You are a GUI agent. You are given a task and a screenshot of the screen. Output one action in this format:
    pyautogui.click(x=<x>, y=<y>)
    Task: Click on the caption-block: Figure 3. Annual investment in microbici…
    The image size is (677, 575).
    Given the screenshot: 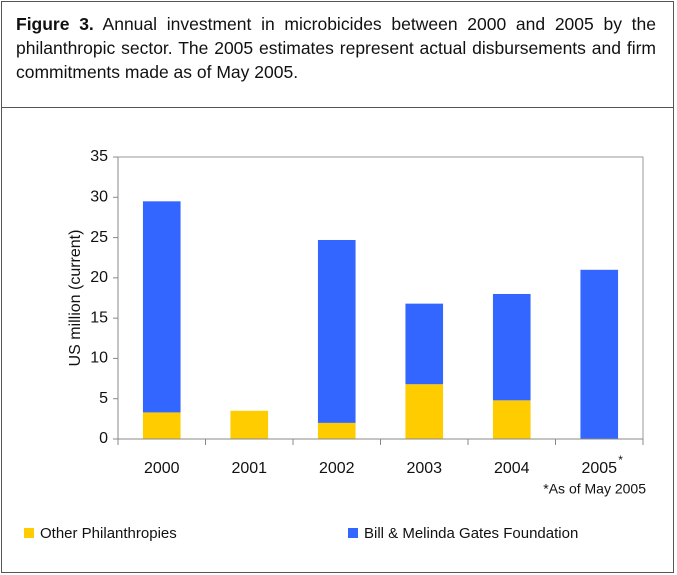 What is the action you would take?
    pyautogui.click(x=336, y=48)
    